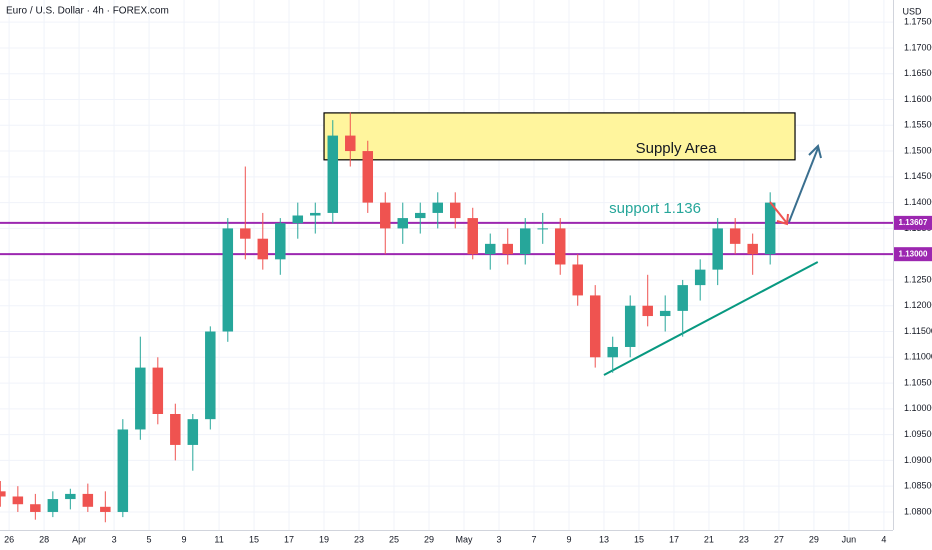 Image resolution: width=932 pixels, height=550 pixels. What do you see at coordinates (918, 125) in the screenshot?
I see `y-tick-label: 1.15500` at bounding box center [918, 125].